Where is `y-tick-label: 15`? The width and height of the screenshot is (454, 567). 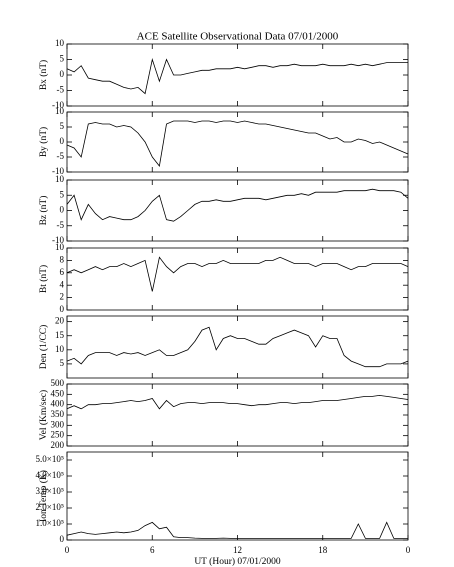 y-tick-label: 15 is located at coordinates (60, 335).